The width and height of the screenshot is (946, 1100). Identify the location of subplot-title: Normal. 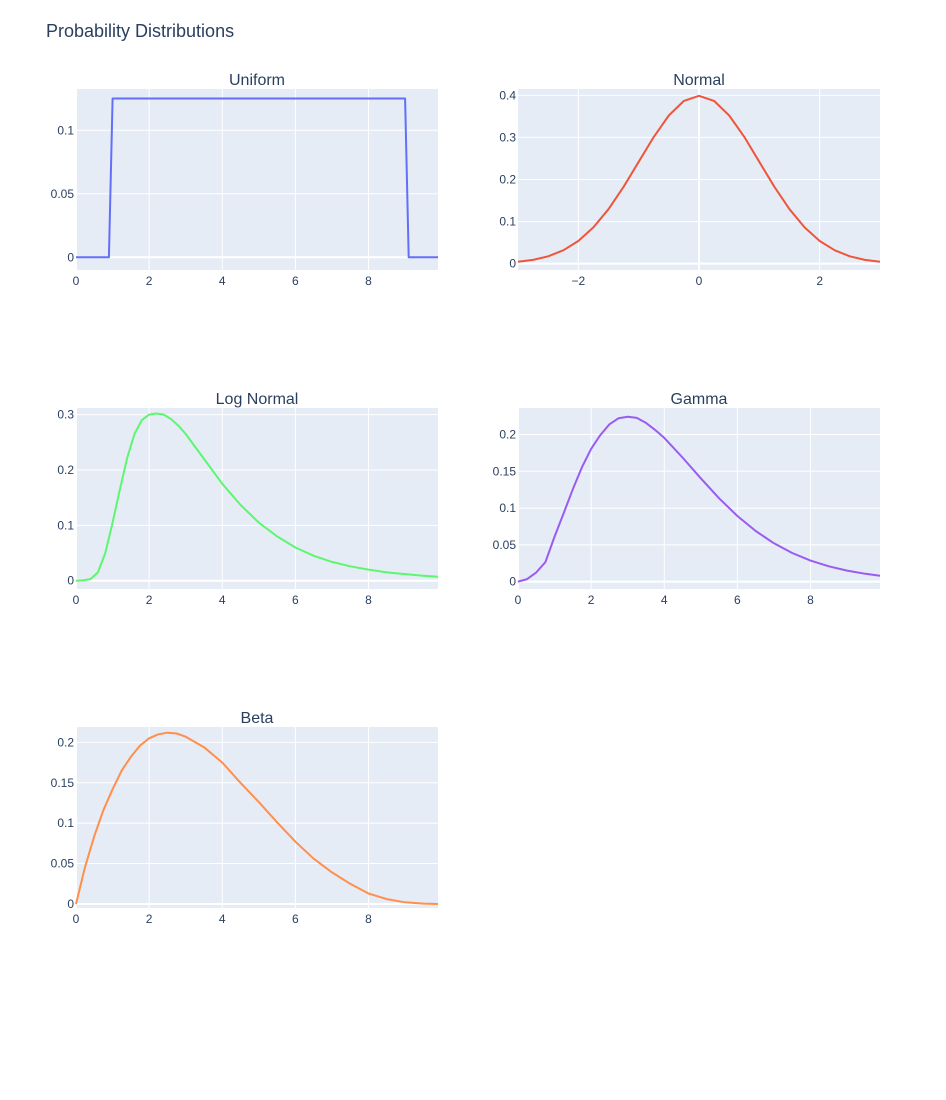
(699, 80).